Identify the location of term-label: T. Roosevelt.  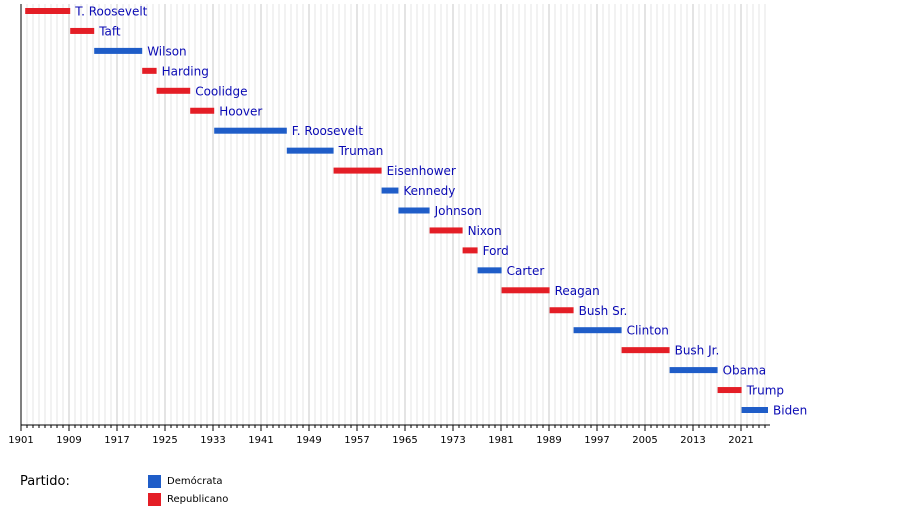
(110, 12).